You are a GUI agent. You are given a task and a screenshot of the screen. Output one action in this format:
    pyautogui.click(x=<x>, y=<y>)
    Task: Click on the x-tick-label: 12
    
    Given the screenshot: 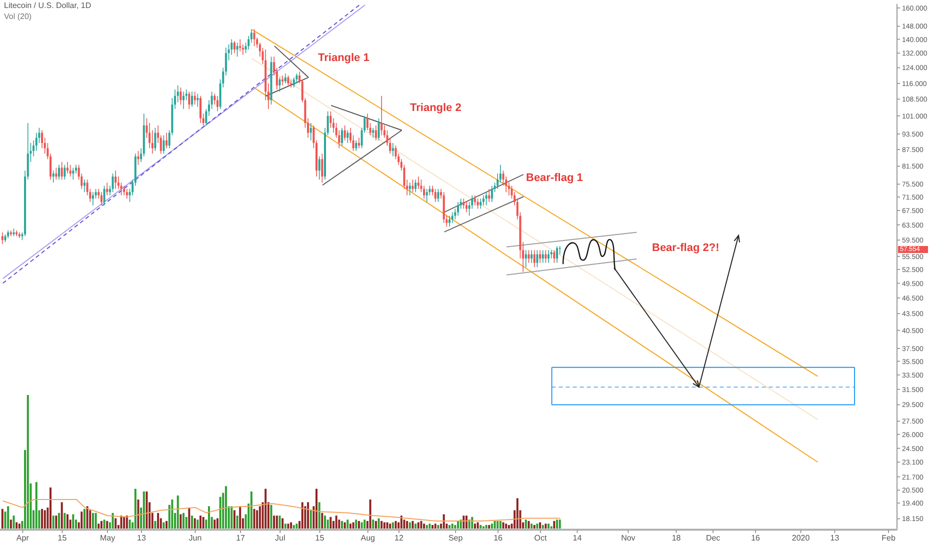 What is the action you would take?
    pyautogui.click(x=399, y=538)
    